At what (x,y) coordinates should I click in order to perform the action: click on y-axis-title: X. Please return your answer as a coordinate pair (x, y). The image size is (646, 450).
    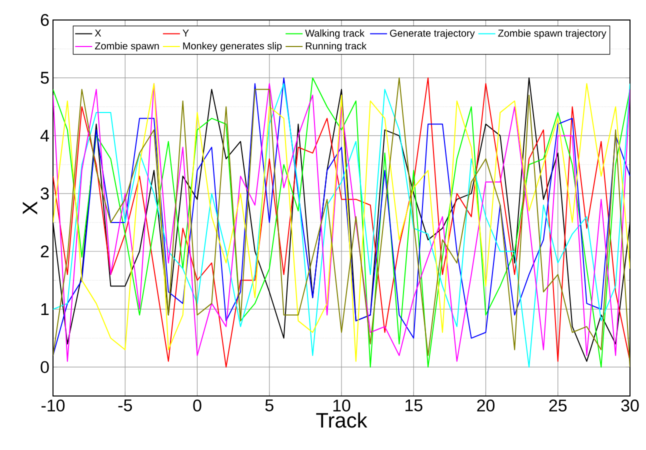
    Looking at the image, I should click on (30, 208).